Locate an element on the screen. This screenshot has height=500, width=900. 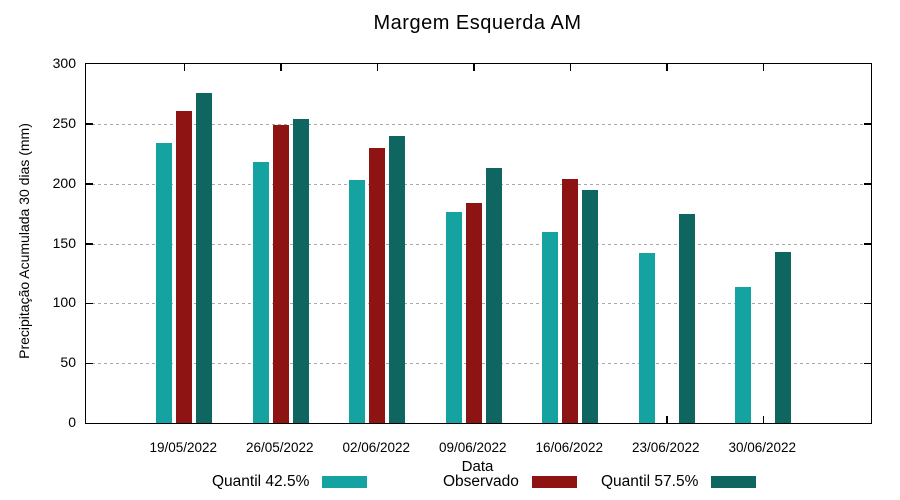
bar-series0-group6 is located at coordinates (743, 354).